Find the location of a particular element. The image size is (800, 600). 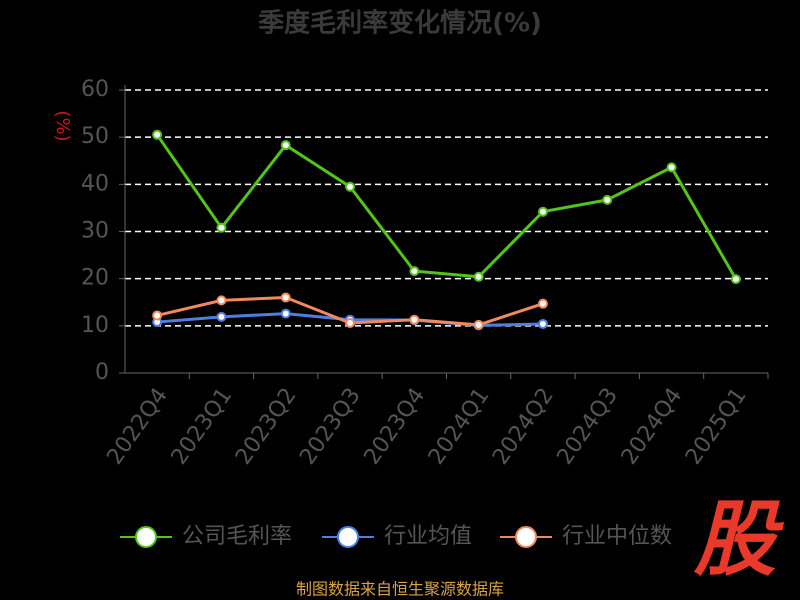

legend-label: 公司毛利率 is located at coordinates (237, 536).